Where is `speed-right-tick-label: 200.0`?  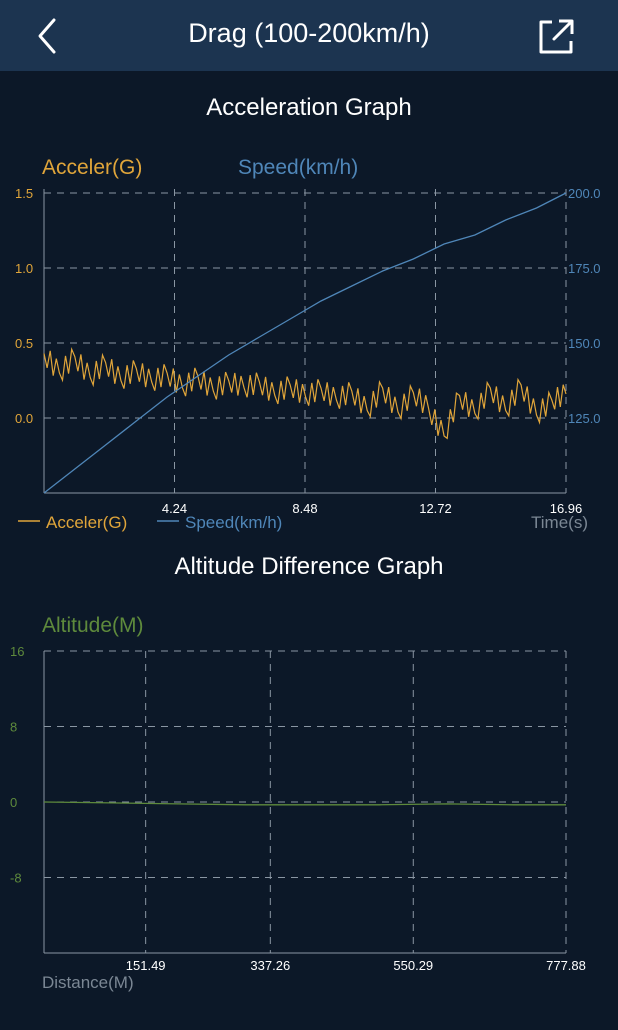
speed-right-tick-label: 200.0 is located at coordinates (584, 193).